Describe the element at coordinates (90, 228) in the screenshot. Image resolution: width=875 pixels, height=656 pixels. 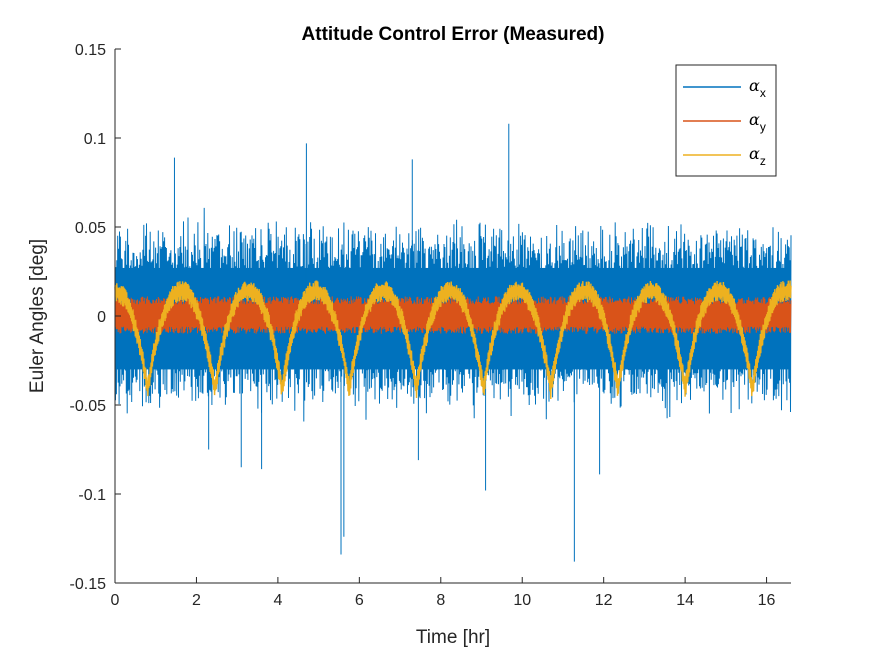
I see `y-tick-label: 0.05` at that location.